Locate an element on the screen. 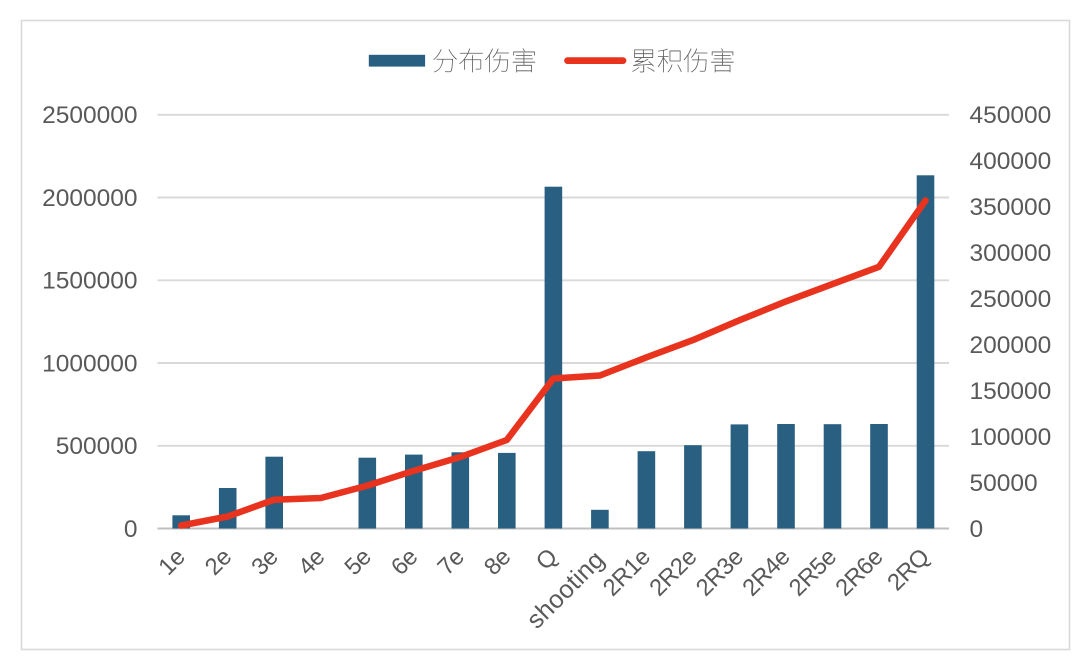  svg-text: 300000 is located at coordinates (1011, 253).